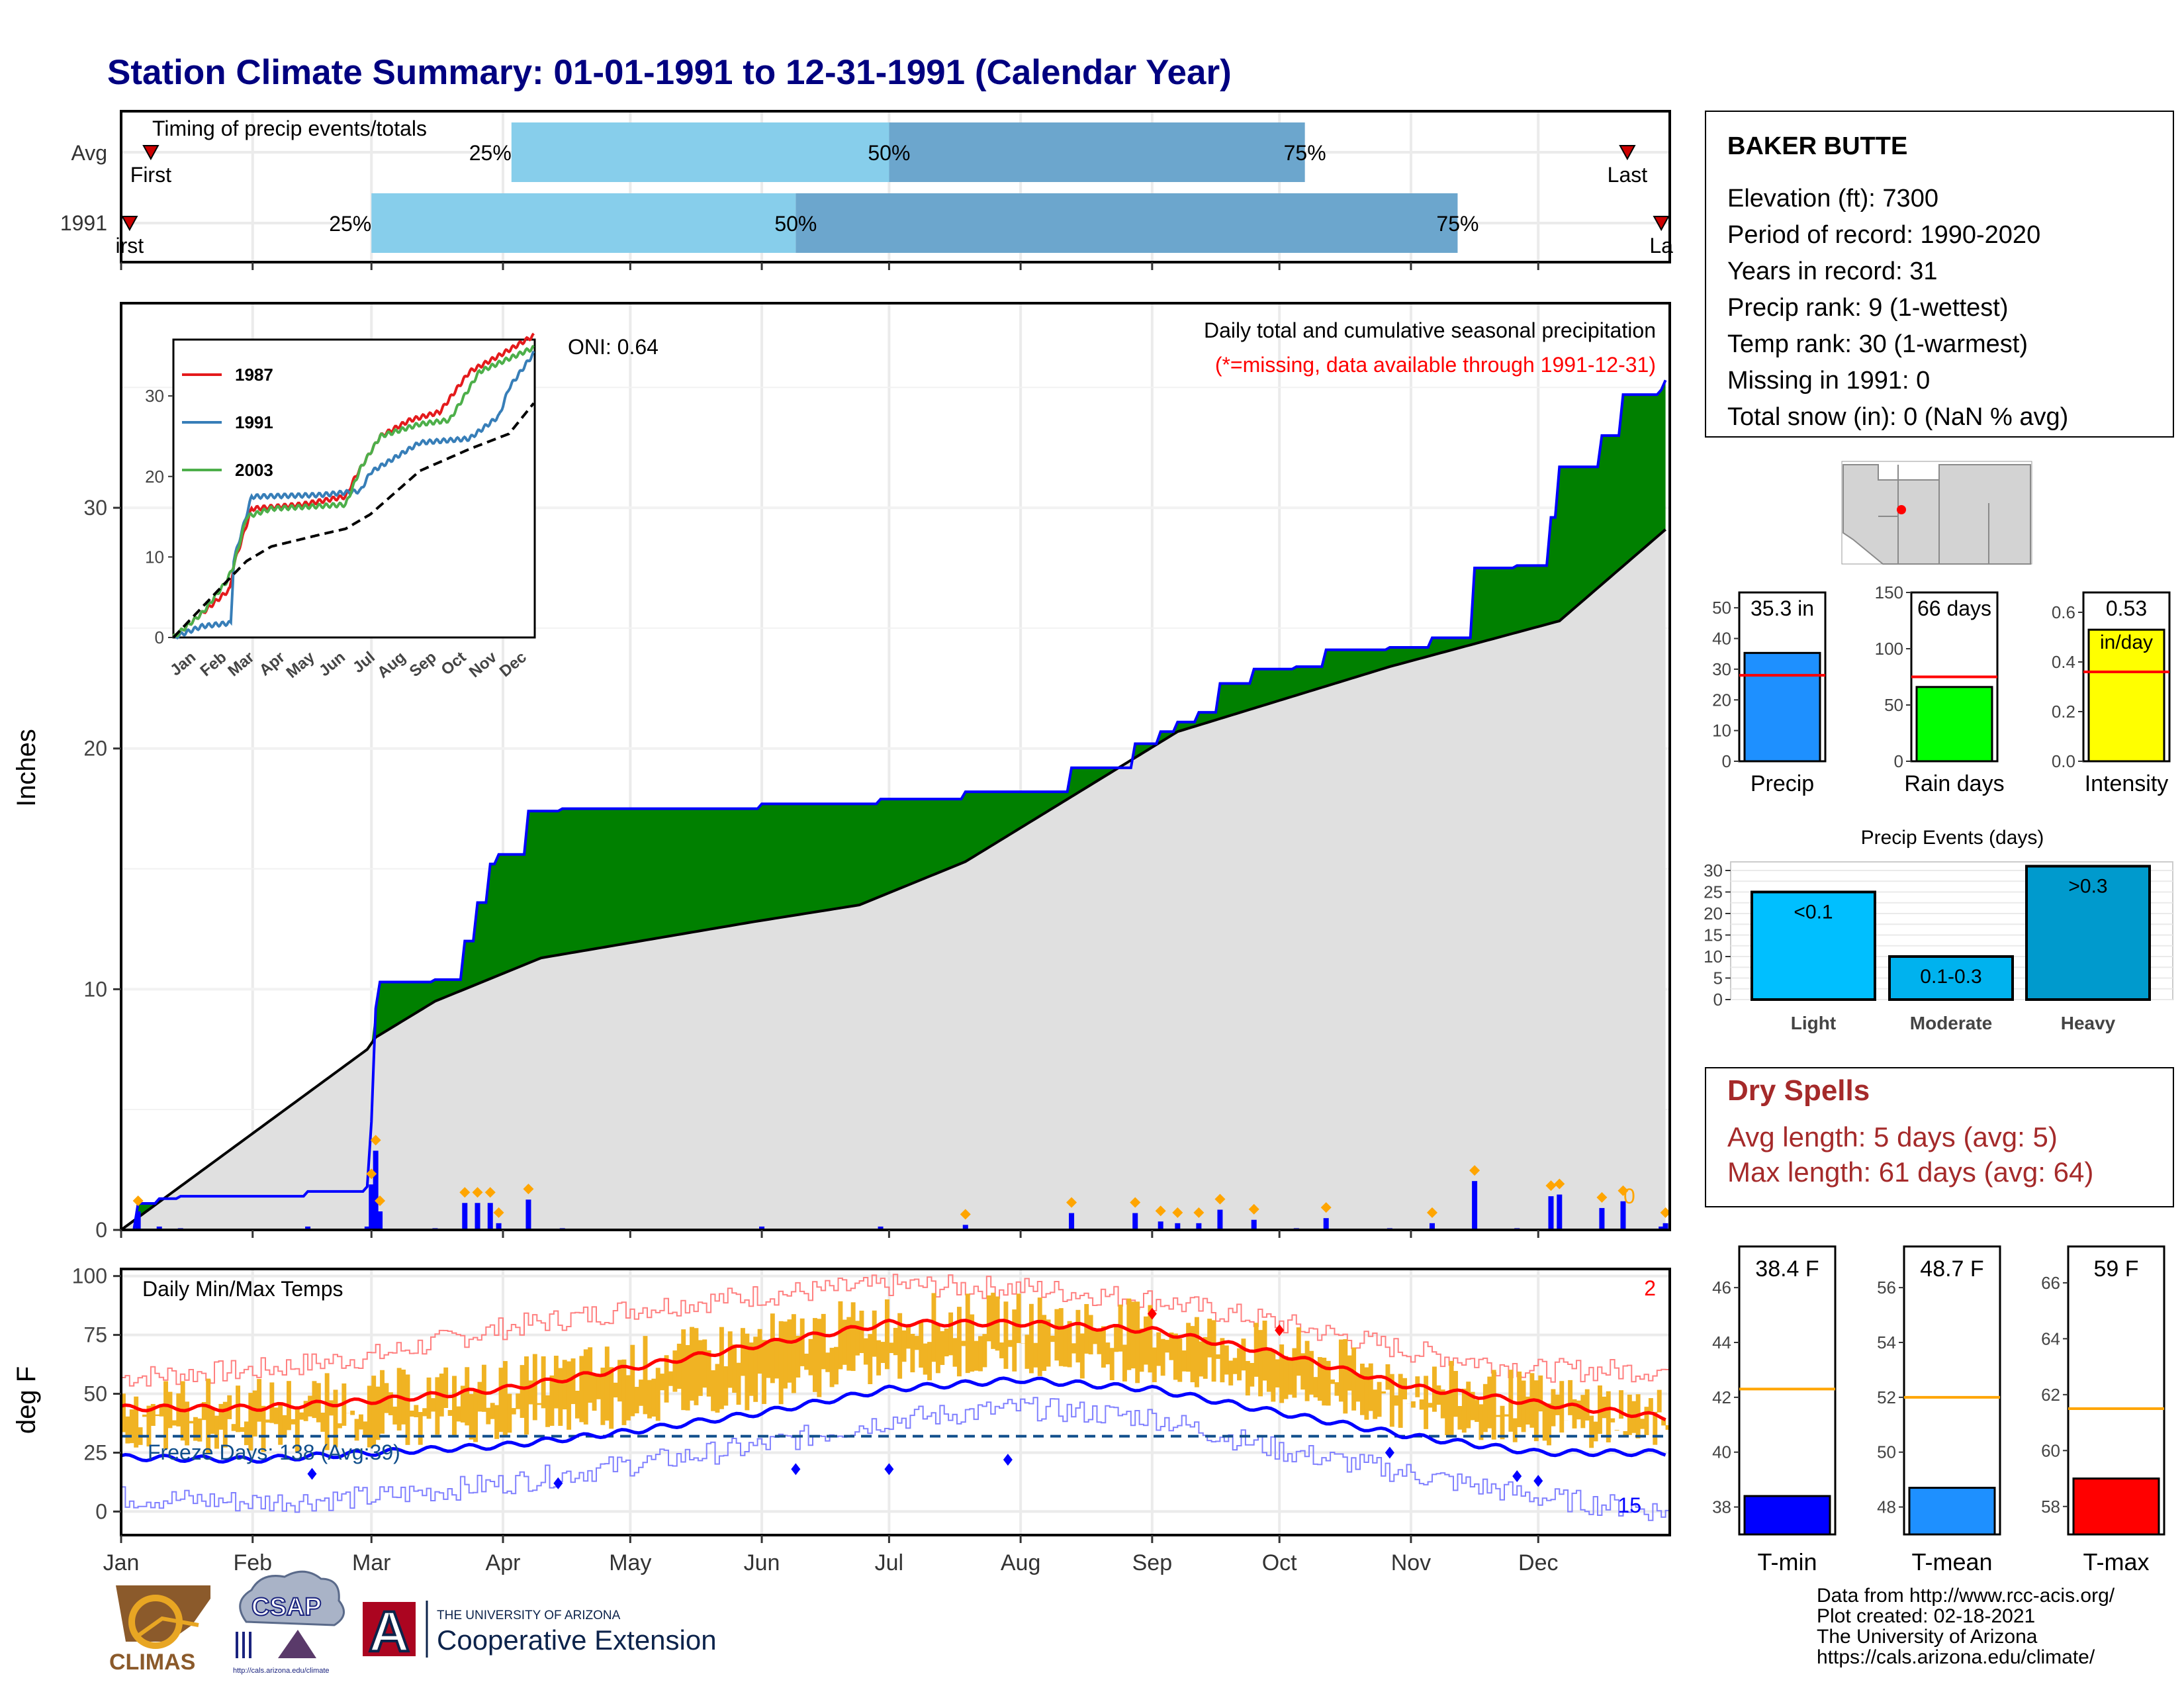  I want to click on month-label: Oct, so click(1279, 1562).